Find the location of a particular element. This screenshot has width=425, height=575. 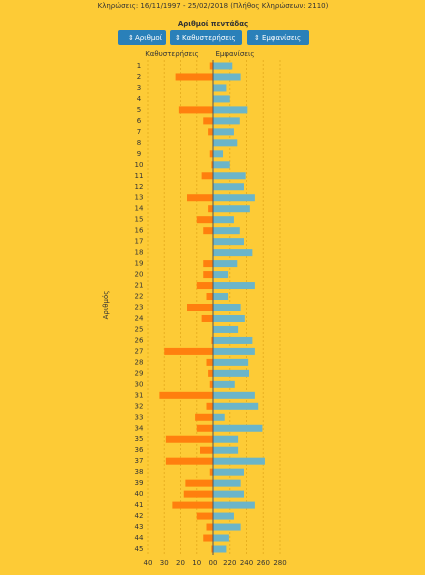

y-tick-label: 9 is located at coordinates (139, 154).